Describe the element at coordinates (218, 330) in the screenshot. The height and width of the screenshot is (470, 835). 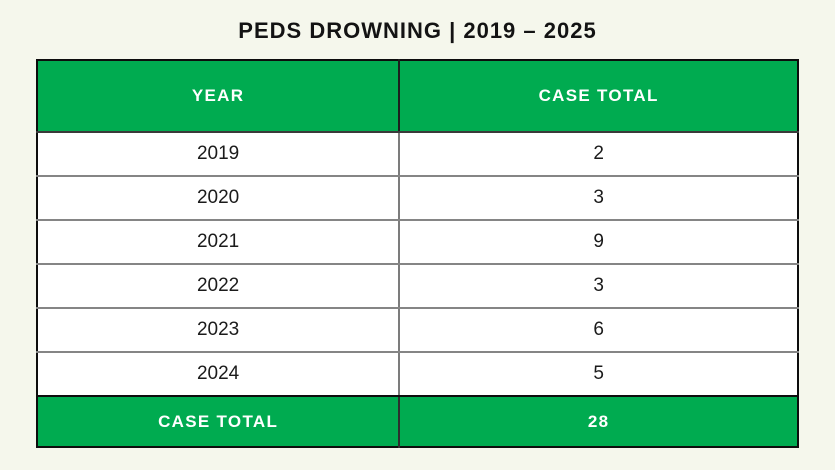
I see `year-cell: 2023` at that location.